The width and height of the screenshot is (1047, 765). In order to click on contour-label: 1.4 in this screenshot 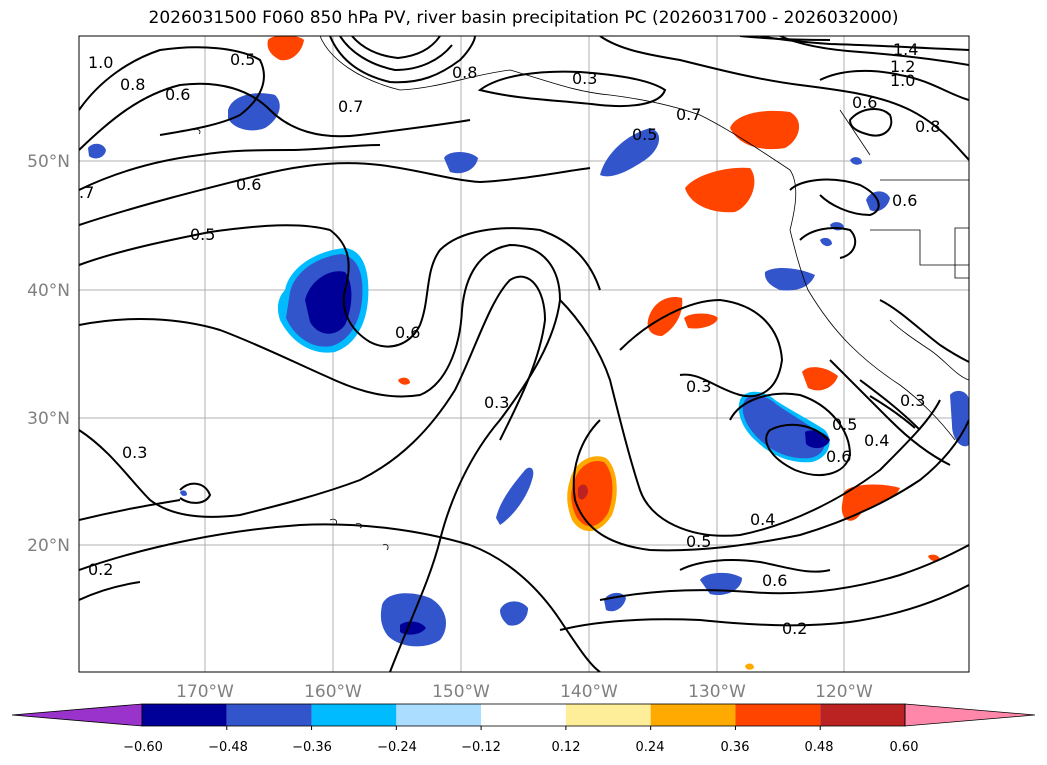, I will do `click(905, 49)`.